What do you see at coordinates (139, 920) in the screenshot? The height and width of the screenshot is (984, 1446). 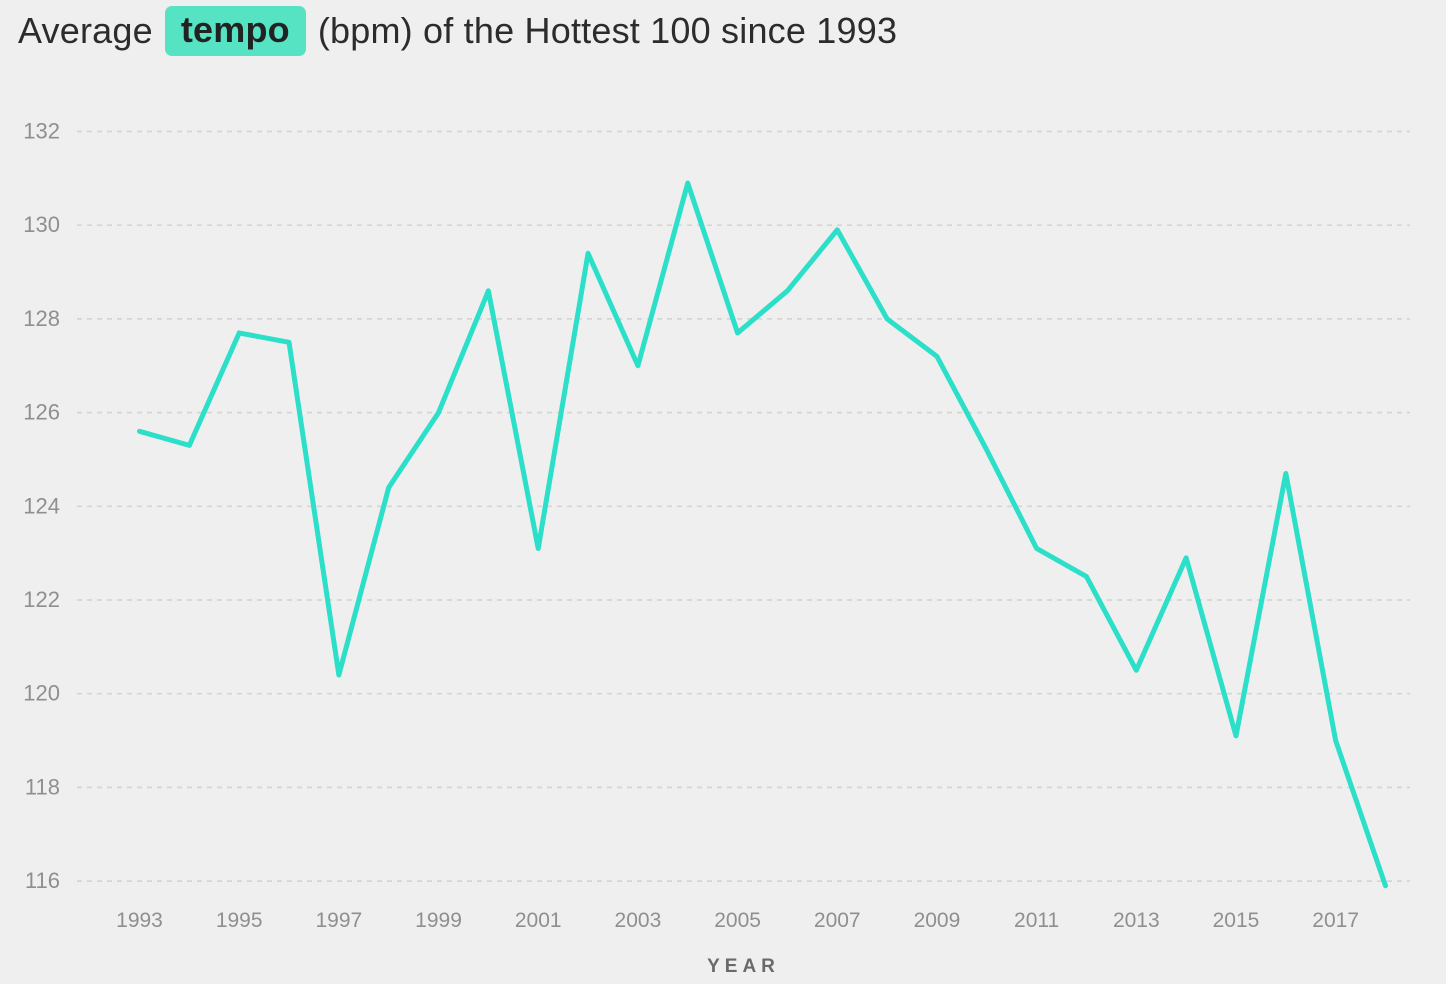 I see `x-tick-label: 1993` at bounding box center [139, 920].